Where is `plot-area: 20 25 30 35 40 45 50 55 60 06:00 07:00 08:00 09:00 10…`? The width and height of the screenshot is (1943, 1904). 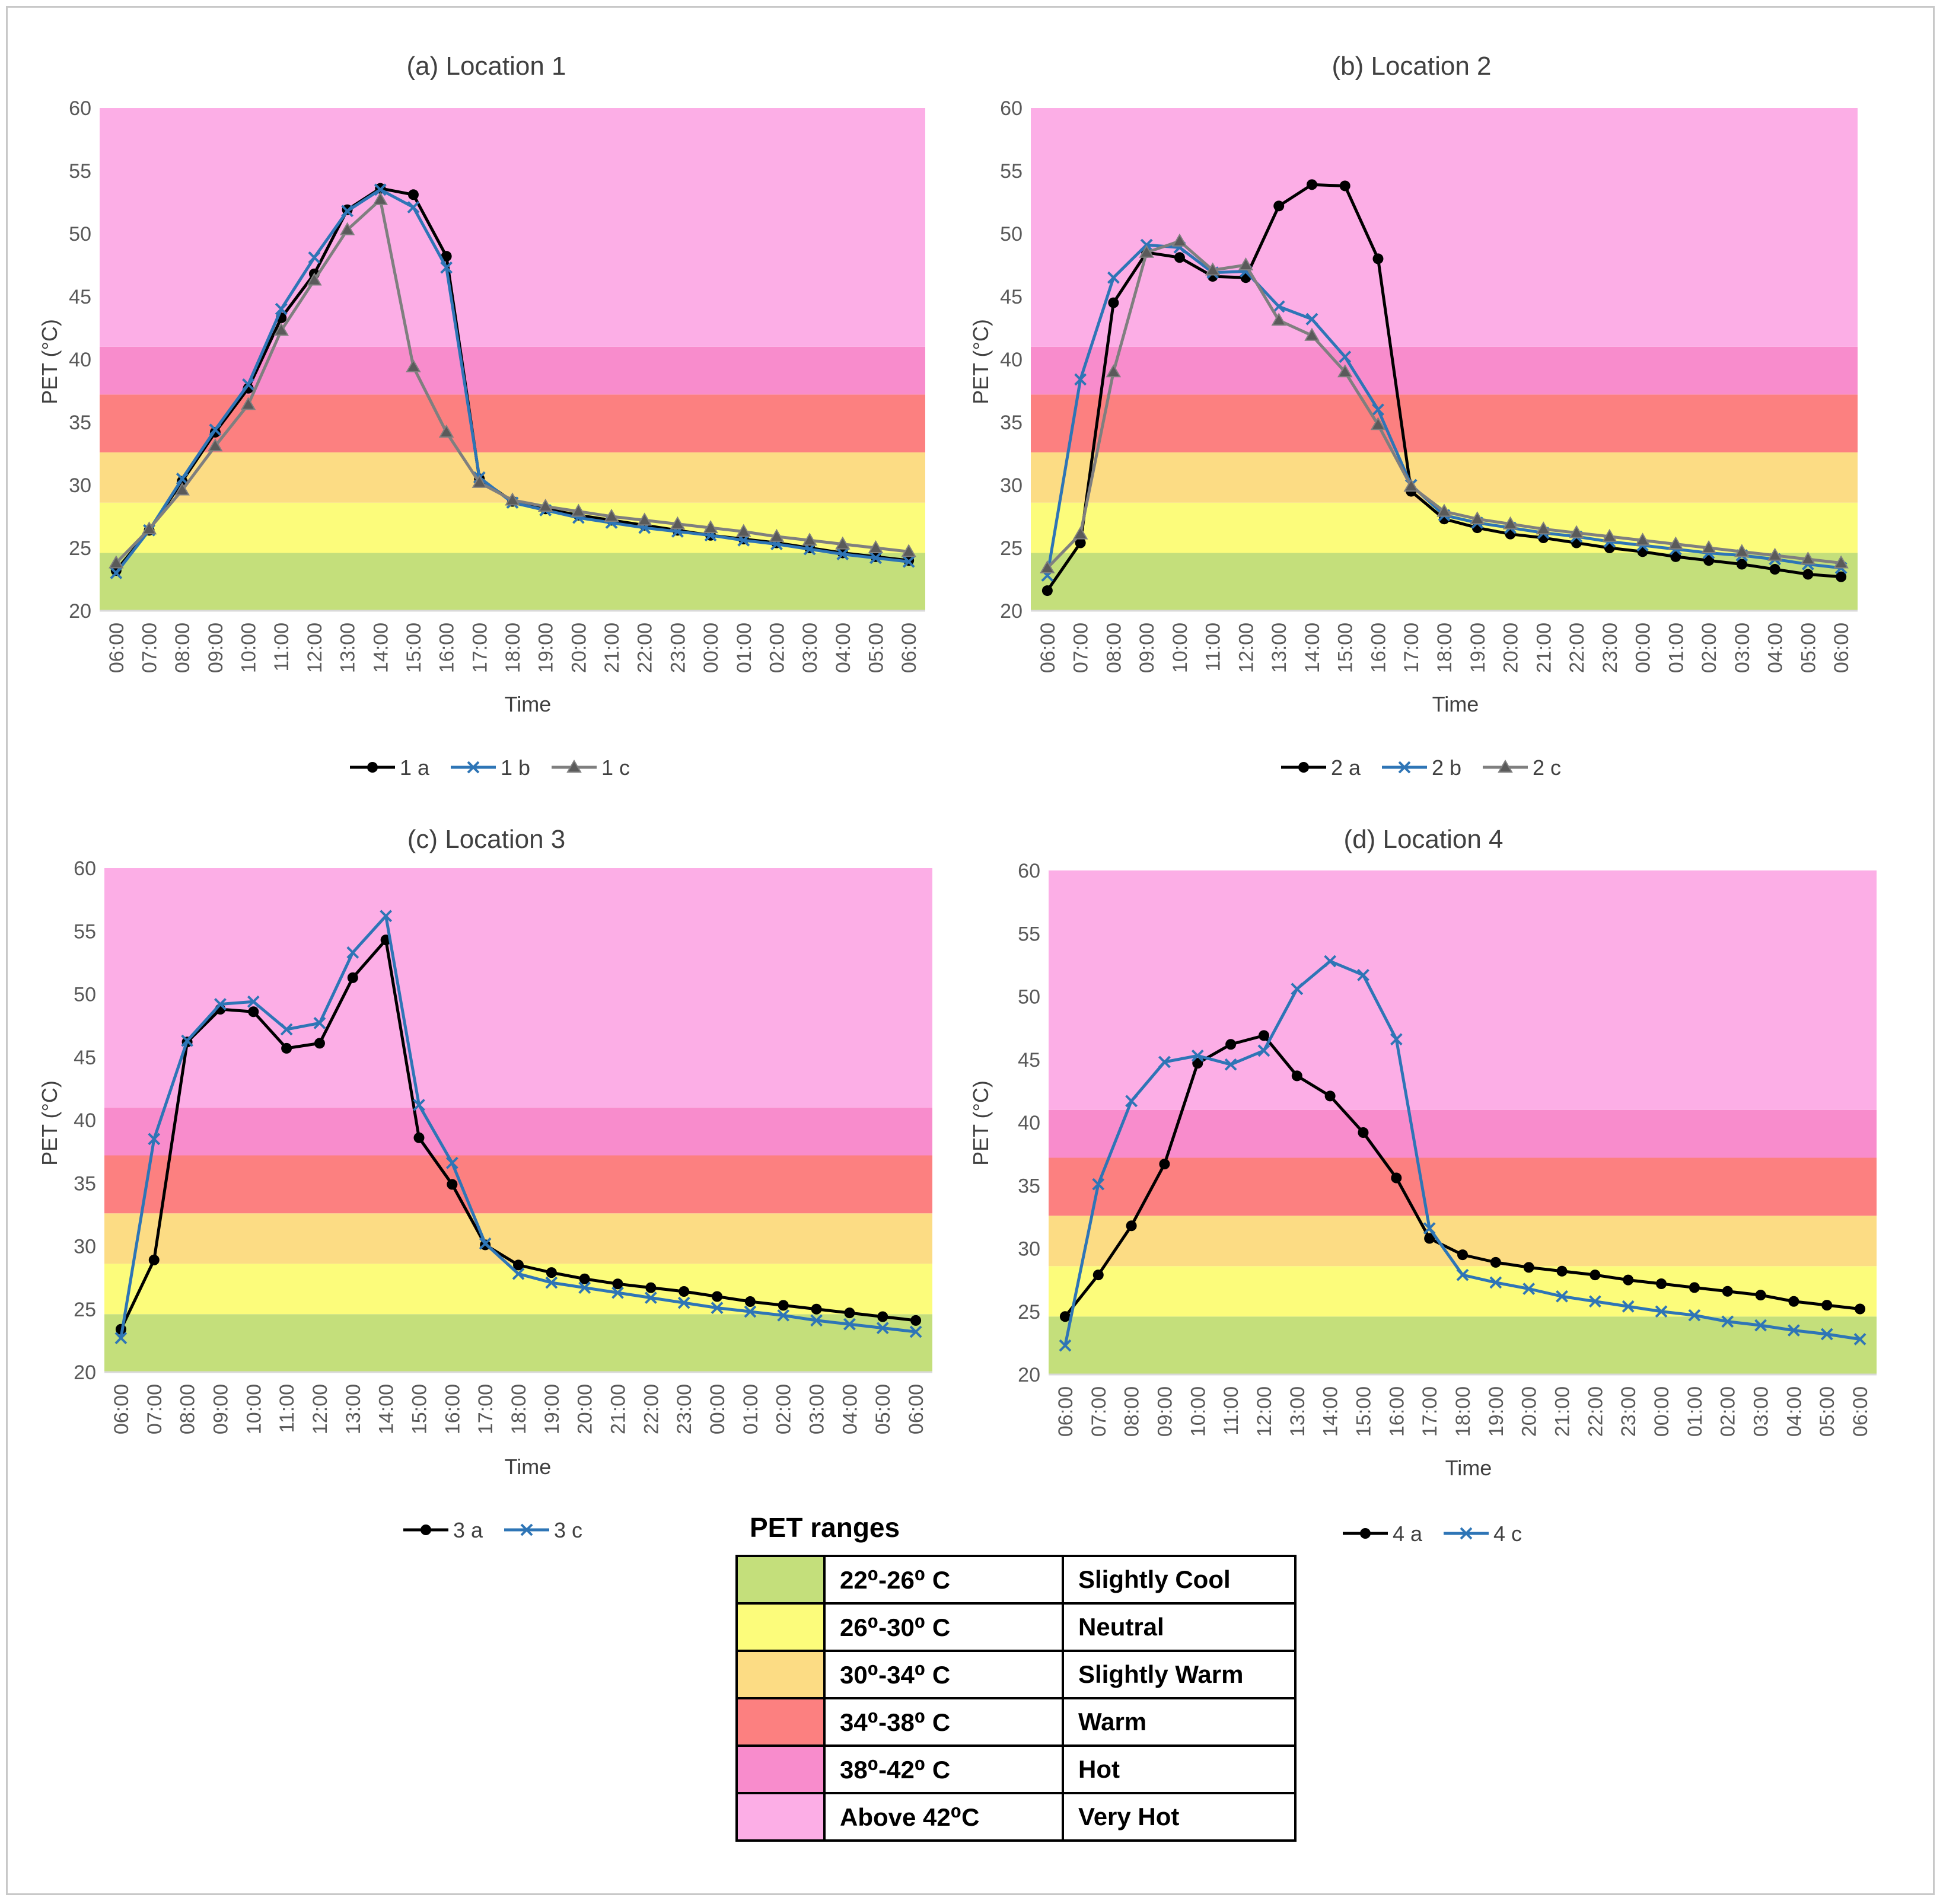
plot-area: 20 25 30 35 40 45 50 55 60 06:00 07:00 08:00 09:00 10… is located at coordinates (503, 1145).